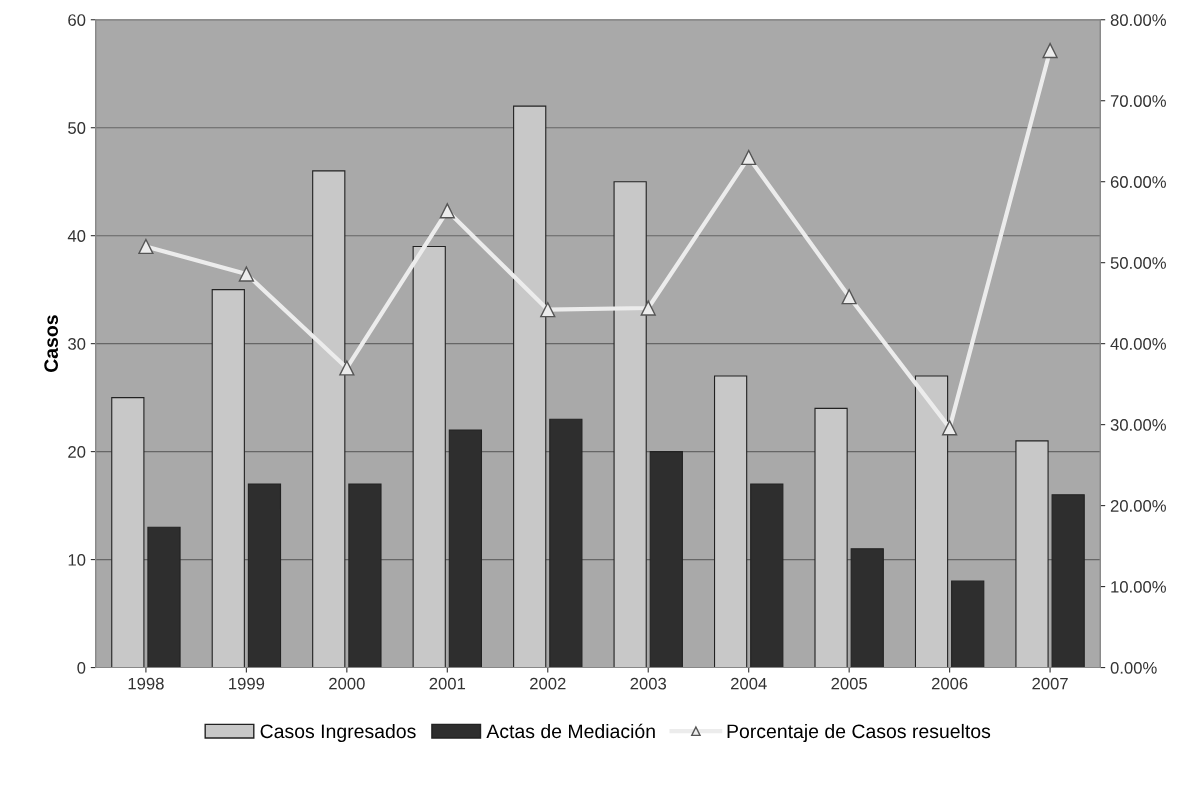 The width and height of the screenshot is (1196, 790). Describe the element at coordinates (77, 128) in the screenshot. I see `y-tick-label: 50` at that location.